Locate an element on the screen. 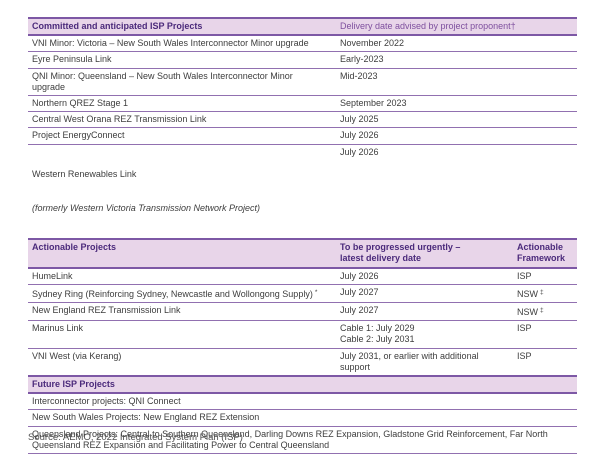 The height and width of the screenshot is (457, 602). table-row: HumeLink July 2026 ISP is located at coordinates (302, 277).